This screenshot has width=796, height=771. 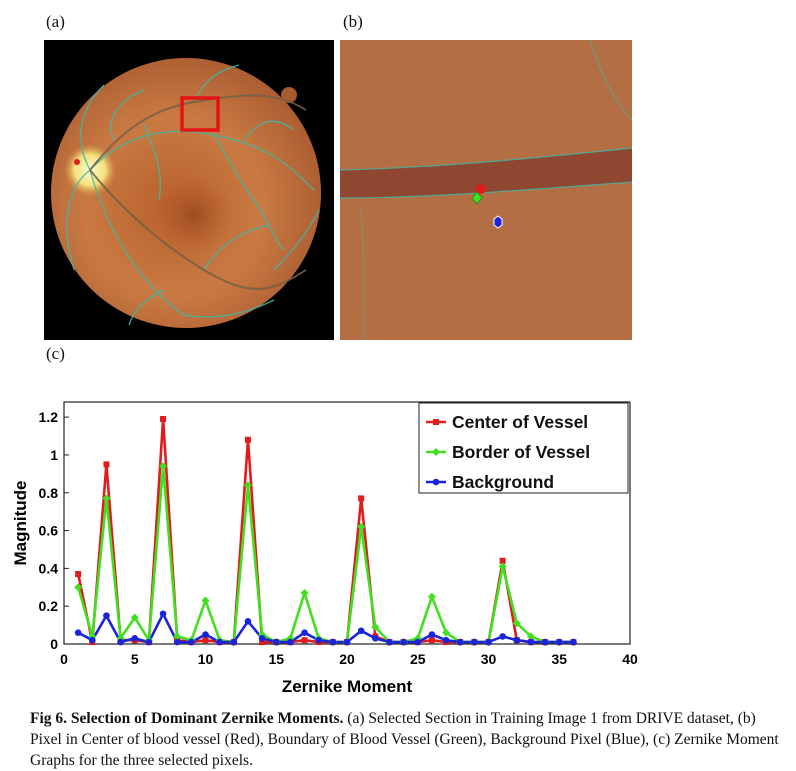 What do you see at coordinates (200, 114) in the screenshot?
I see `selected-section-box` at bounding box center [200, 114].